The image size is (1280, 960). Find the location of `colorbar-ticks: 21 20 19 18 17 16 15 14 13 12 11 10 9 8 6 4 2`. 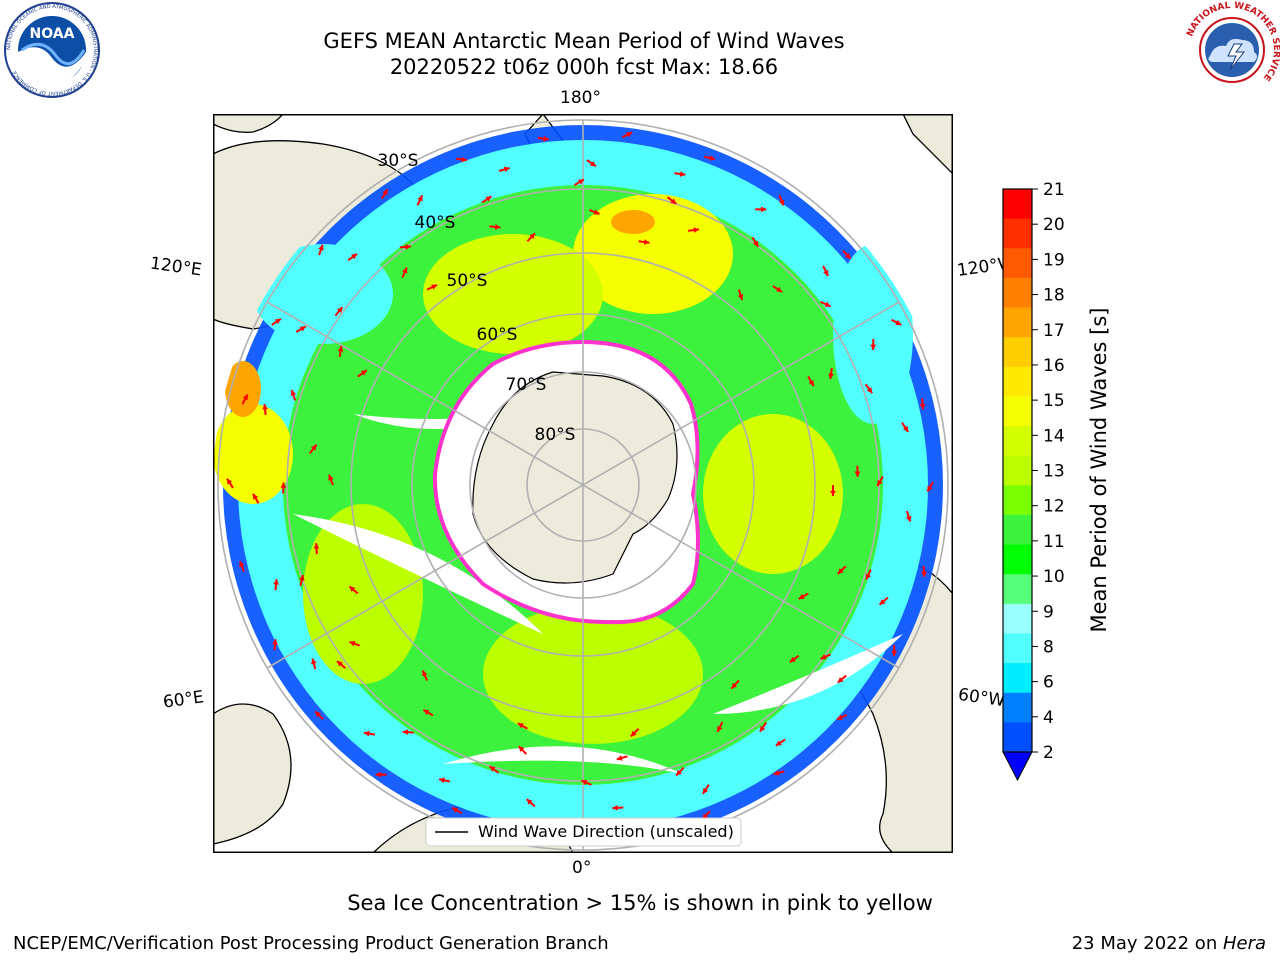

colorbar-ticks: 21 20 19 18 17 16 15 14 13 12 11 10 9 8 6 4 2 is located at coordinates (1048, 471).